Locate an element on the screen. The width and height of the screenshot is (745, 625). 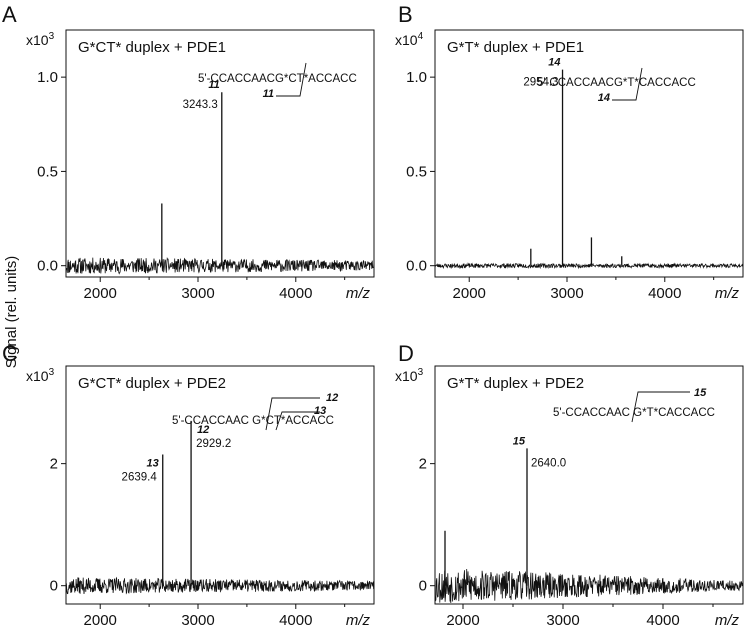
sequence-text: 5'-CCACCAAC G*CT*ACCACC is located at coordinates (253, 421).